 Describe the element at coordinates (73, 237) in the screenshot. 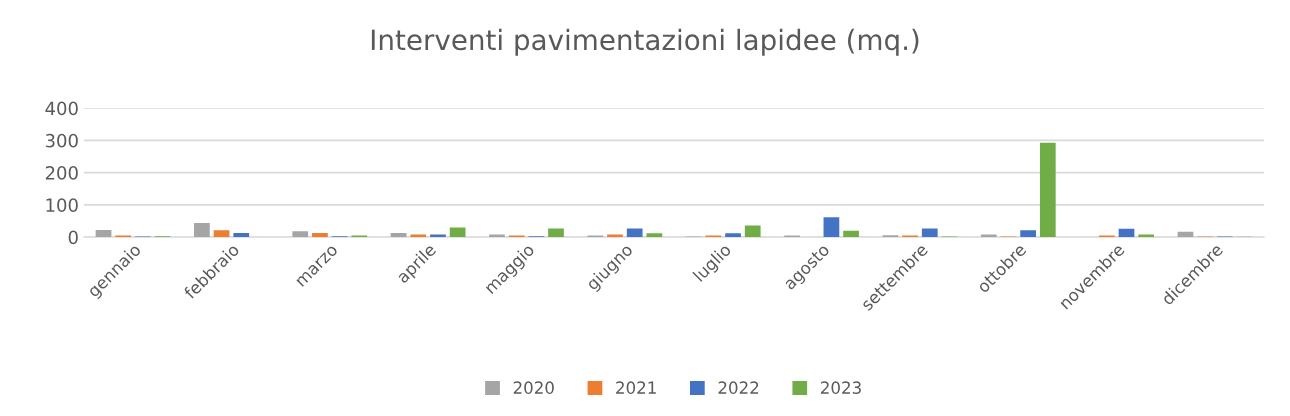

I see `y-tick-label: 0` at that location.